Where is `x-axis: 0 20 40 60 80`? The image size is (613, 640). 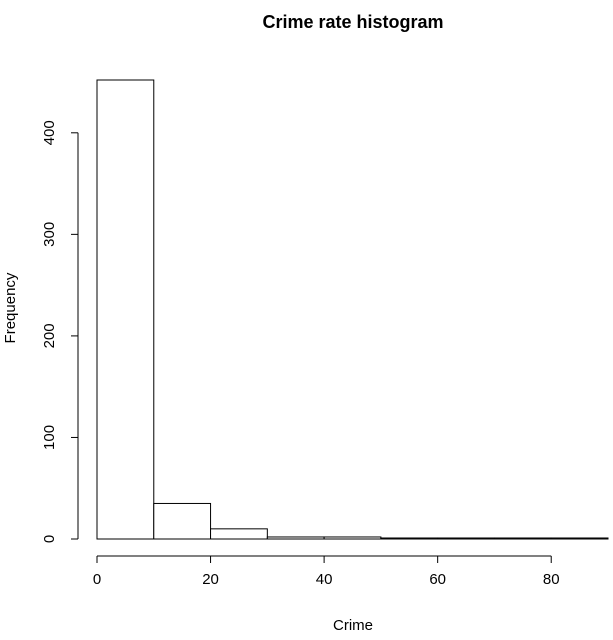
x-axis: 0 20 40 60 80 is located at coordinates (326, 571).